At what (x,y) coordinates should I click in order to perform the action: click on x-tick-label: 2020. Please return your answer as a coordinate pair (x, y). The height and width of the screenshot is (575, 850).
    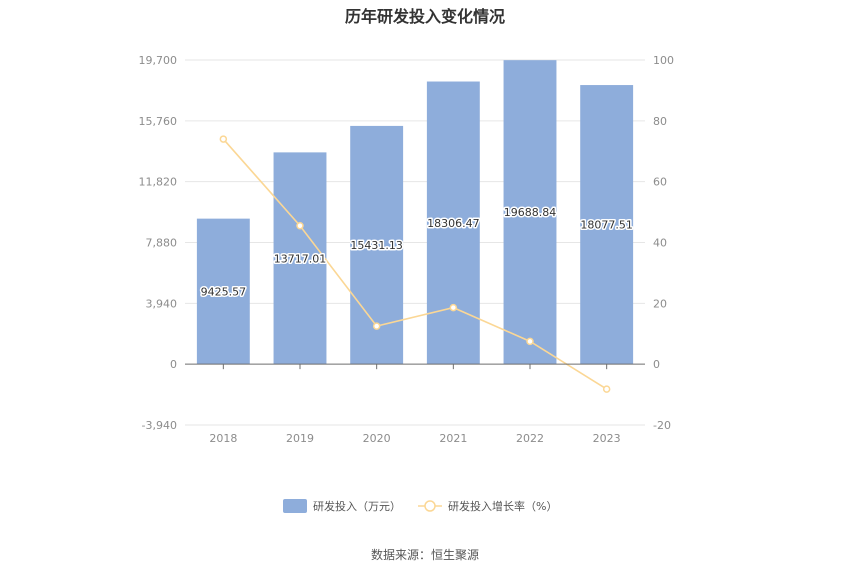
    Looking at the image, I should click on (377, 438).